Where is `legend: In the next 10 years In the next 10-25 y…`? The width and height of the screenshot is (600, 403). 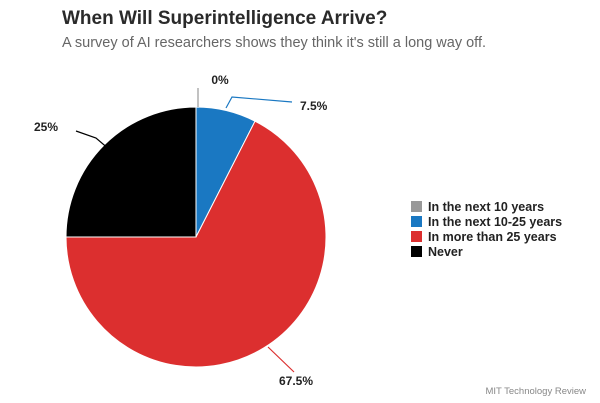
legend: In the next 10 years In the next 10-25 y… is located at coordinates (486, 229).